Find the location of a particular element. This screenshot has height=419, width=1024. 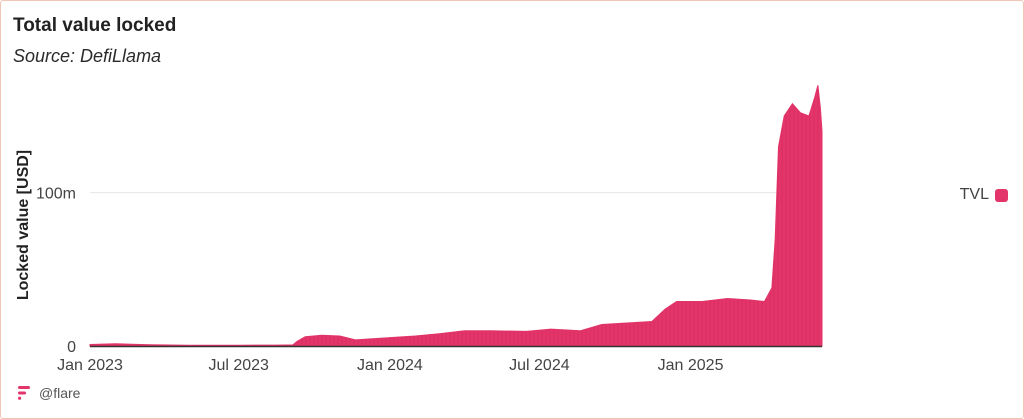

y-tick-label: 100m is located at coordinates (56, 194).